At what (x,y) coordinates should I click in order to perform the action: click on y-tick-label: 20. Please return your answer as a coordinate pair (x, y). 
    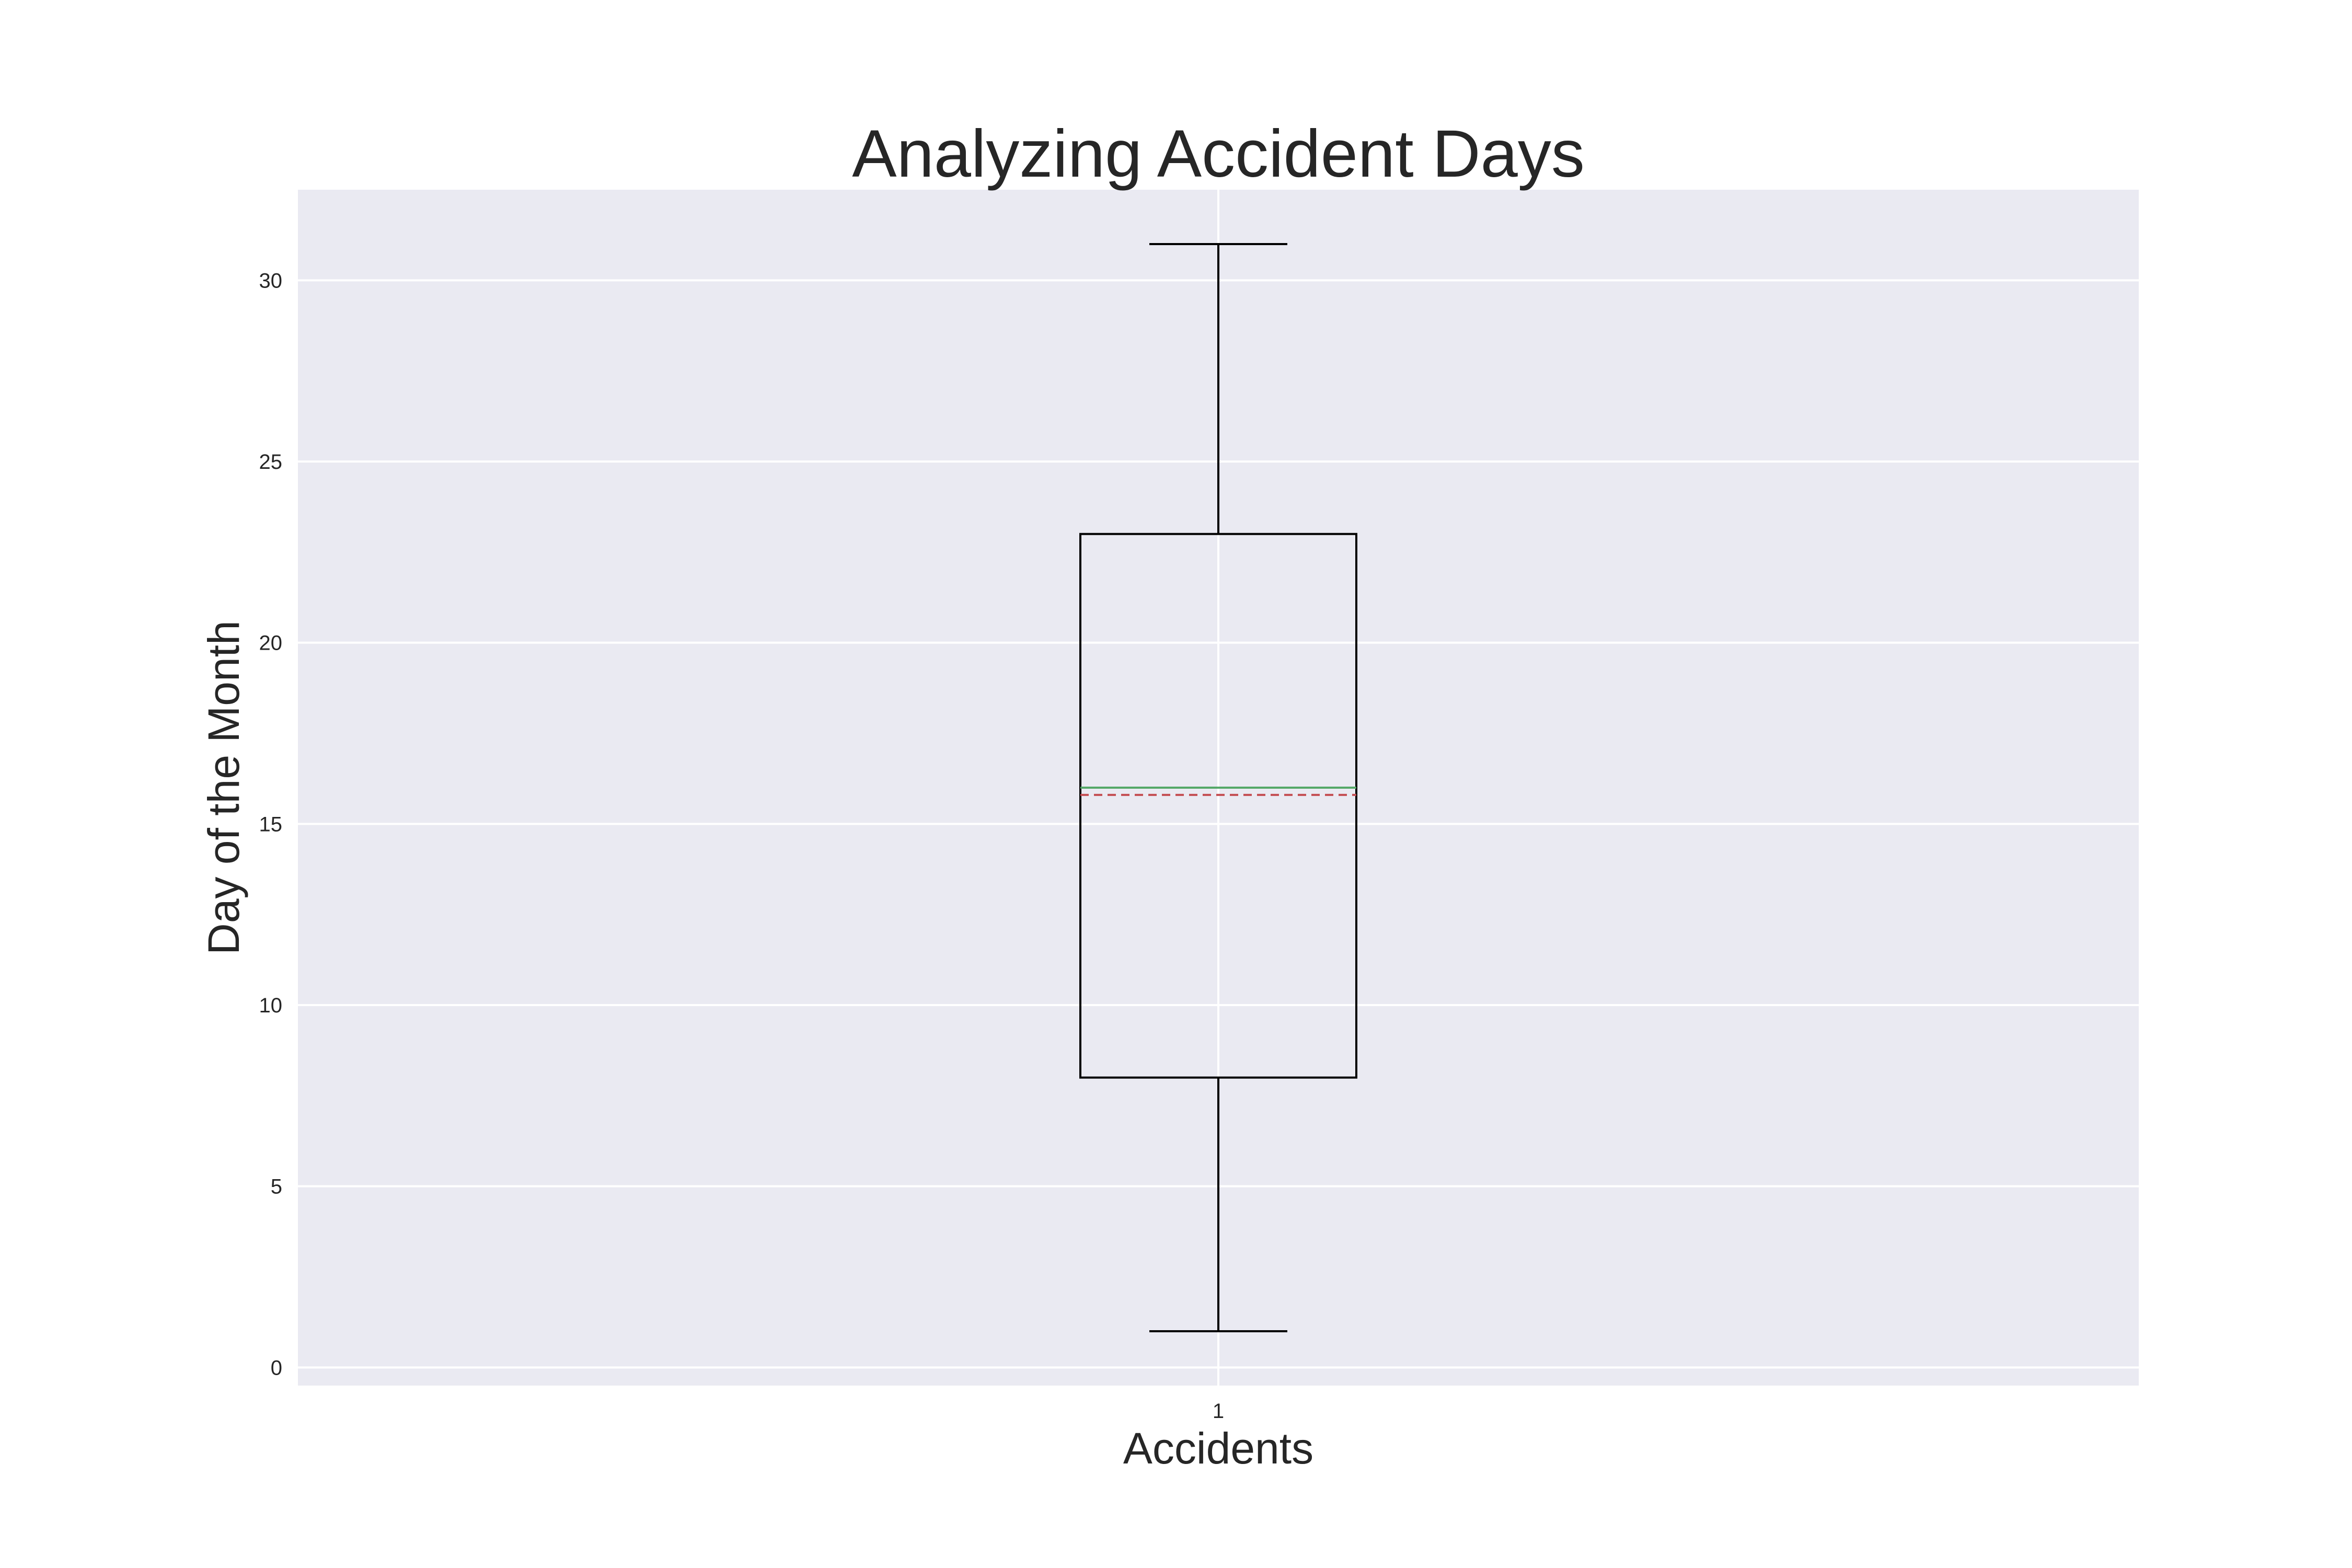
    Looking at the image, I should click on (271, 643).